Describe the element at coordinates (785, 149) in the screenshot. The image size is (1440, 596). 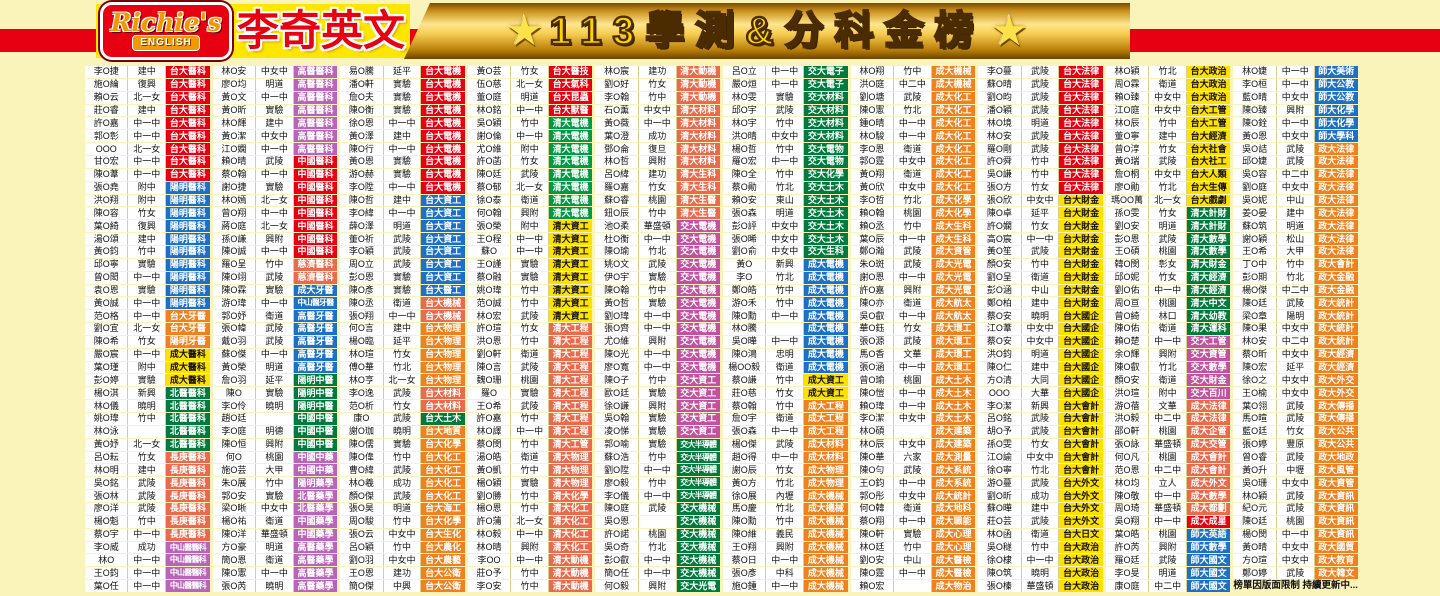
I see `result-entry: 楊O哲 竹中 交大電物` at that location.